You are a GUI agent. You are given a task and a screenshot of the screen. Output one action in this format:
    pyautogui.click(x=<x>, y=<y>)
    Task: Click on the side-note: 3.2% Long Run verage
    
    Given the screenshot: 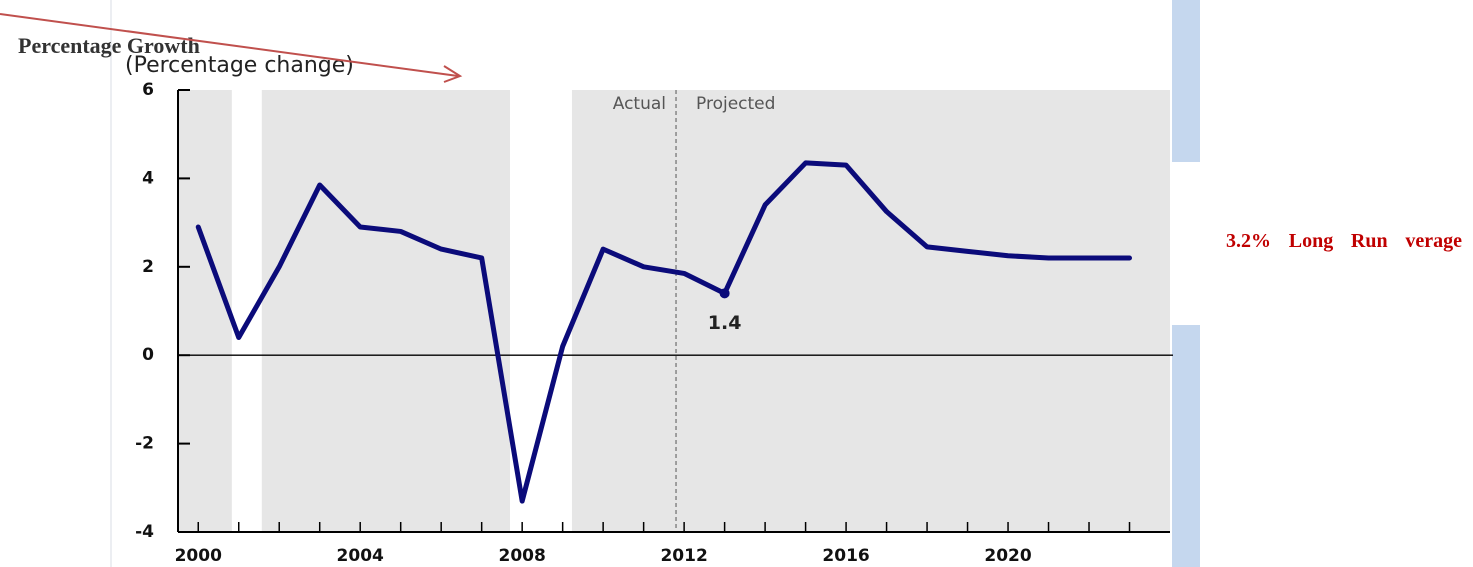 What is the action you would take?
    pyautogui.click(x=1344, y=241)
    